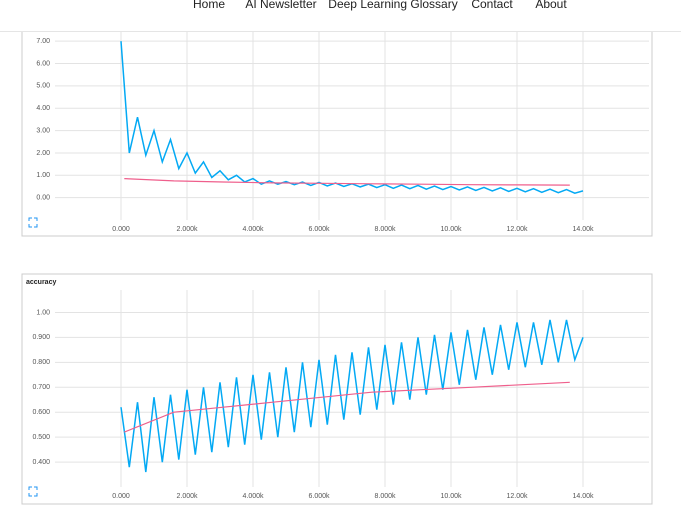 The width and height of the screenshot is (681, 516). What do you see at coordinates (551, 5) in the screenshot?
I see `nav-link: About` at bounding box center [551, 5].